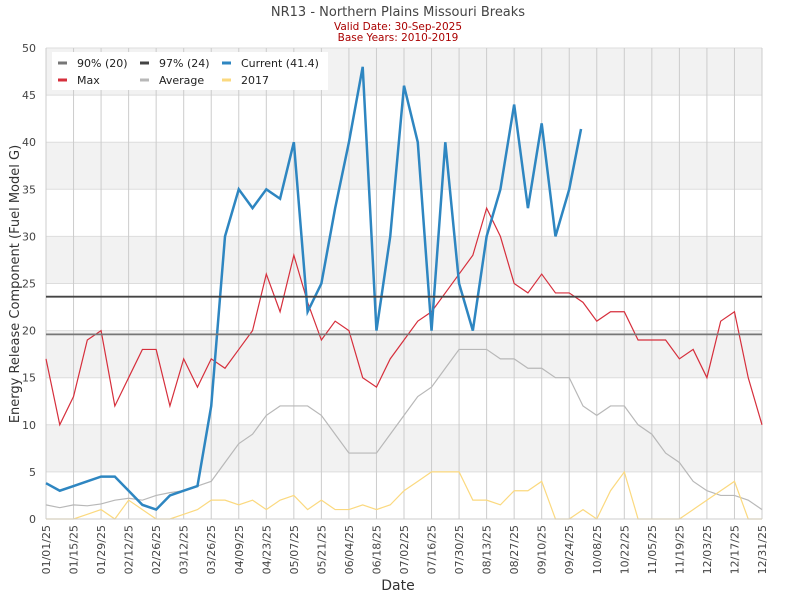 This screenshot has height=604, width=800. What do you see at coordinates (255, 80) in the screenshot?
I see `legend-label: 2017` at bounding box center [255, 80].